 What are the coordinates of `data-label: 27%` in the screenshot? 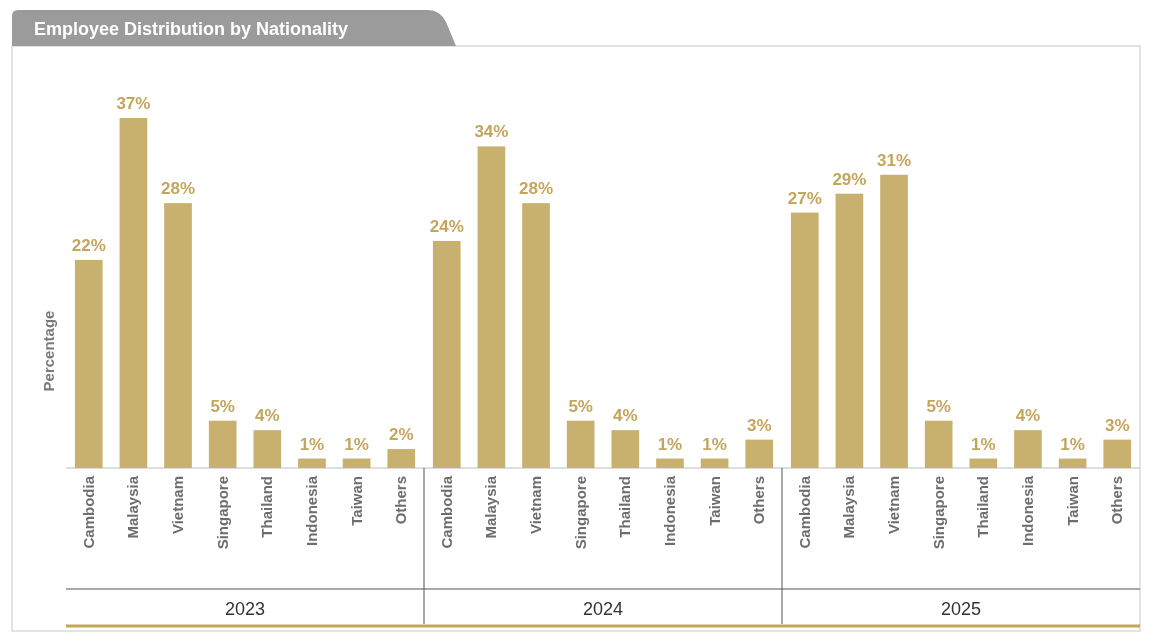 It's located at (804, 198).